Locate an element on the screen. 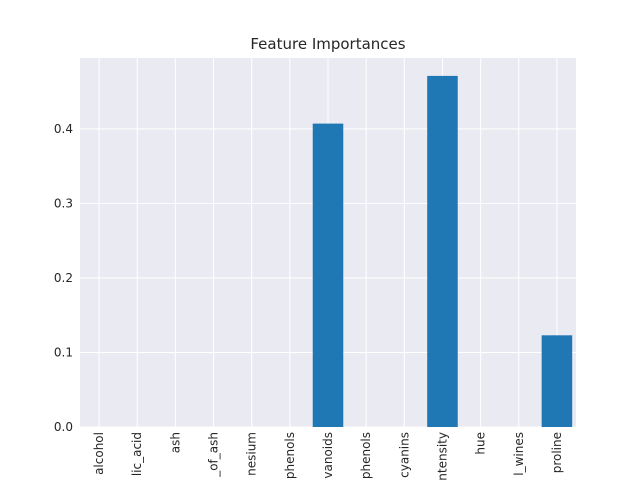  x-tick-label: cyanins is located at coordinates (404, 455).